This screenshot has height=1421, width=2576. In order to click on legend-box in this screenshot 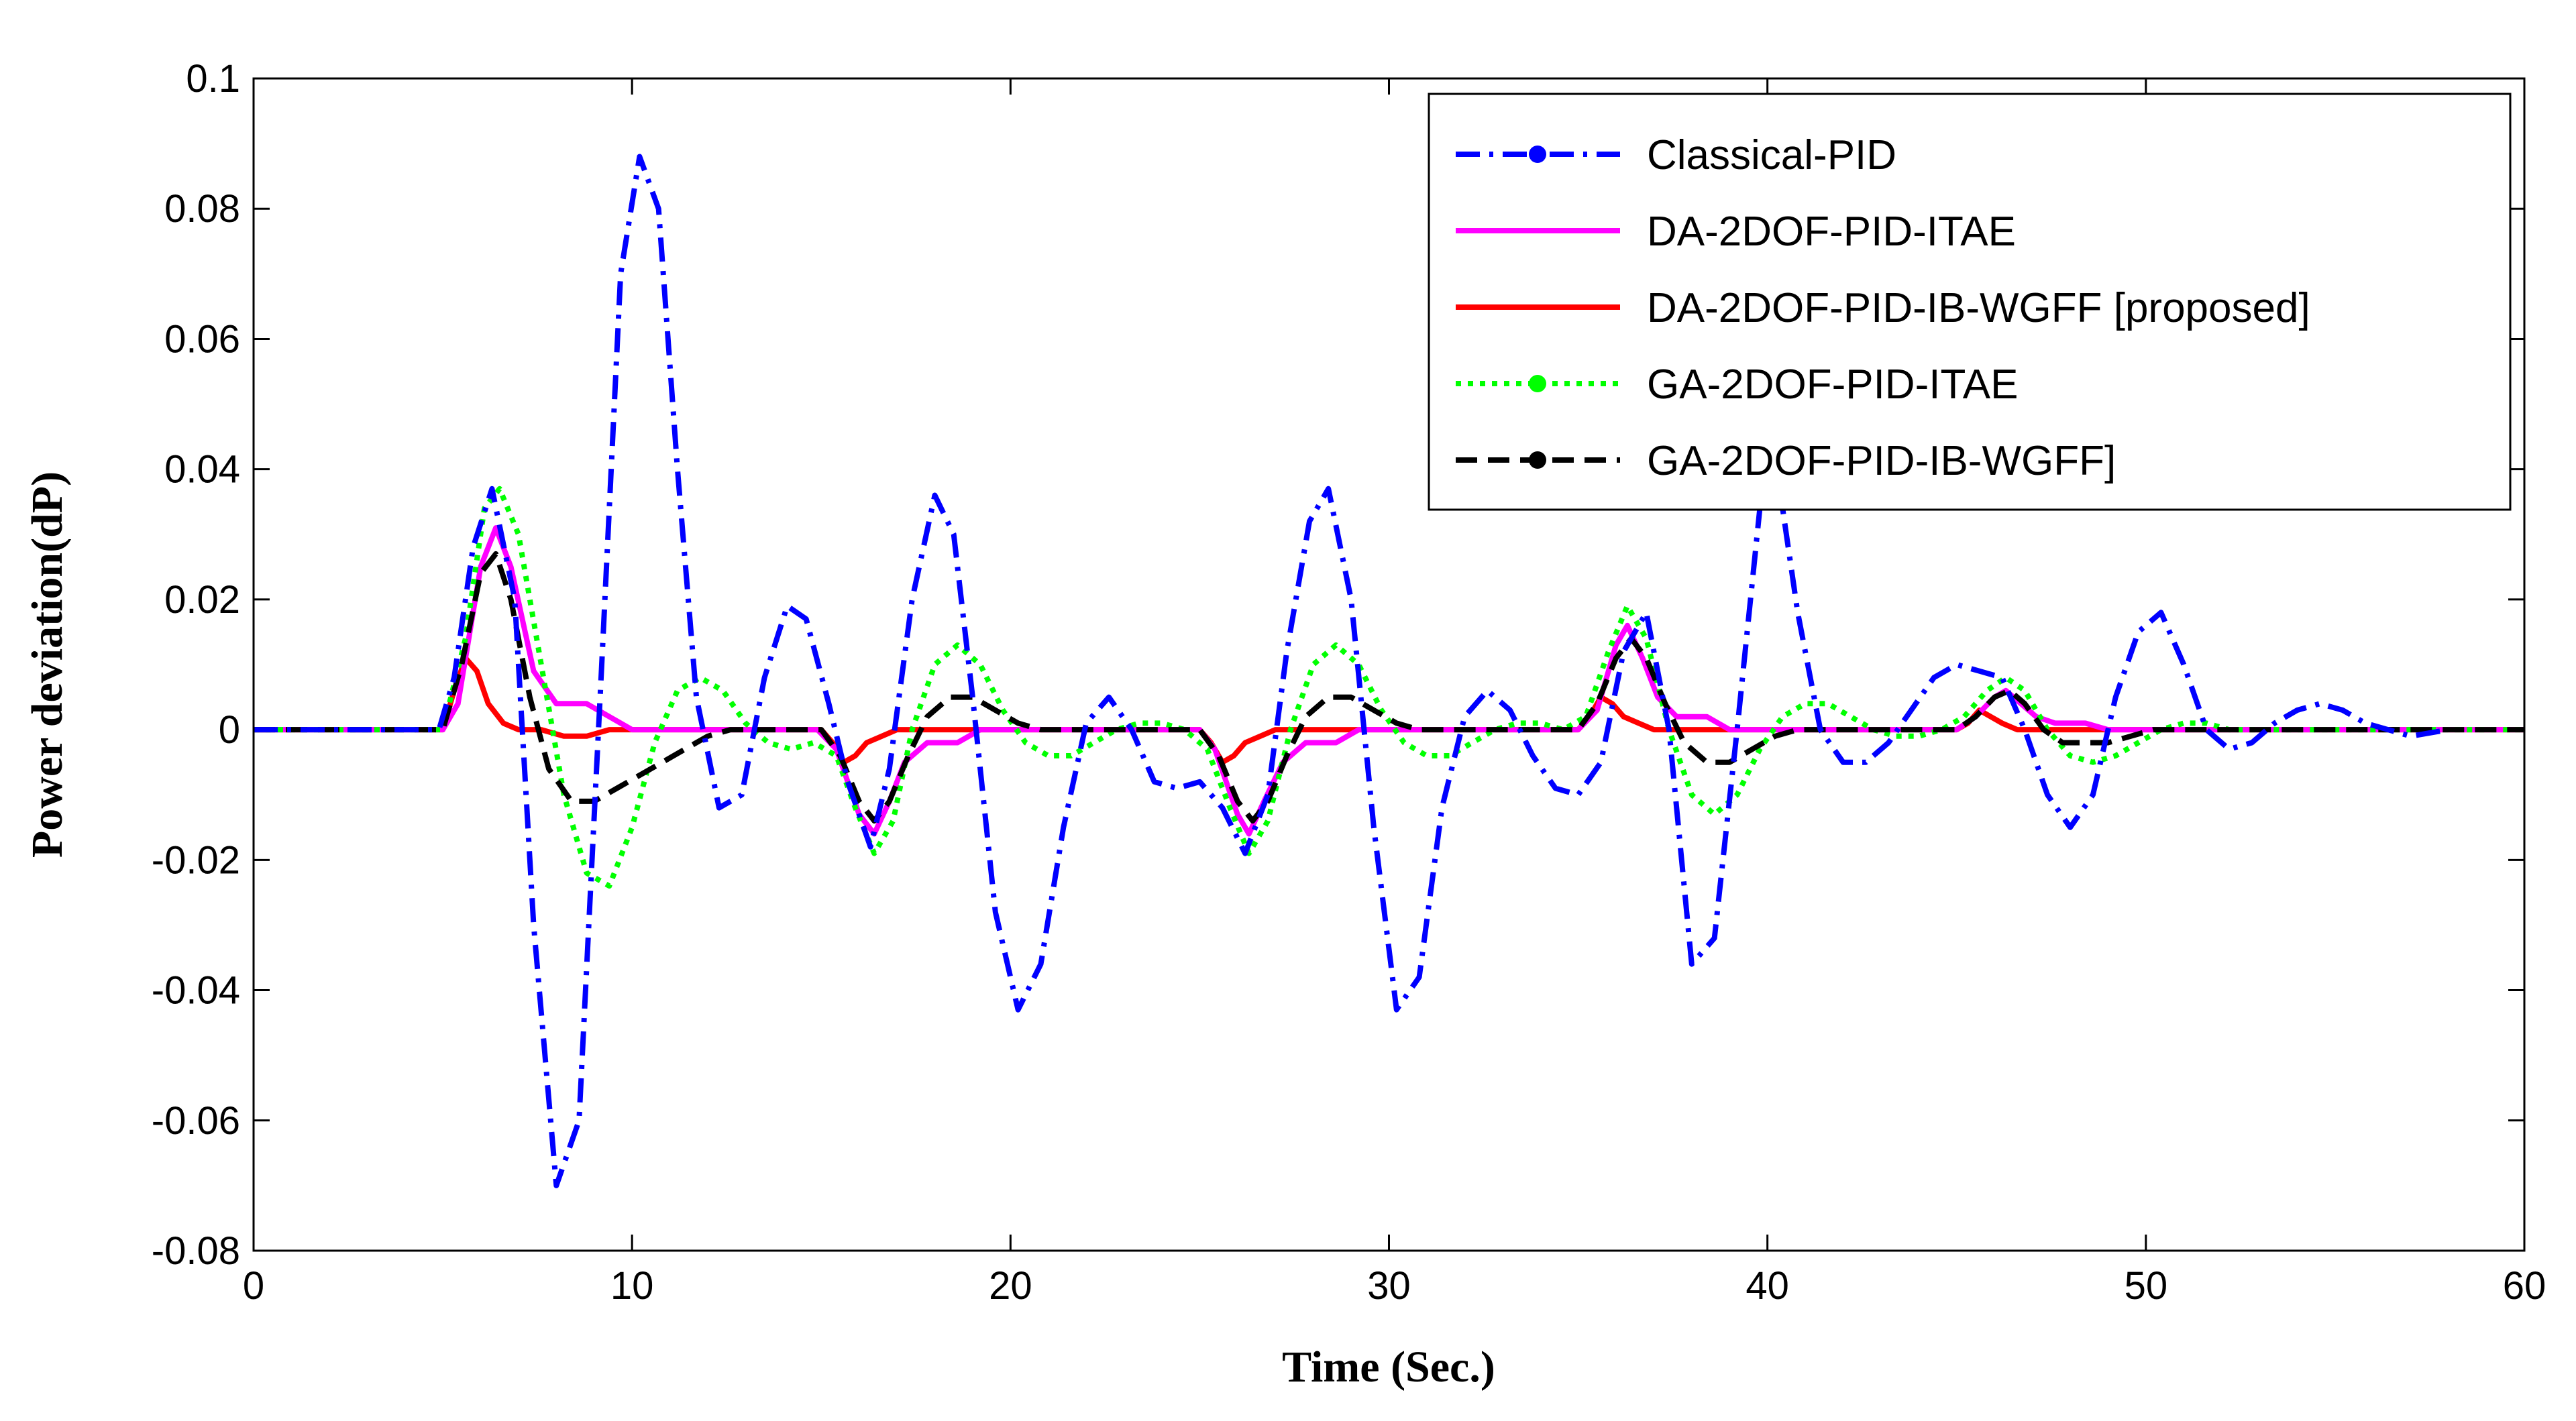, I will do `click(1970, 302)`.